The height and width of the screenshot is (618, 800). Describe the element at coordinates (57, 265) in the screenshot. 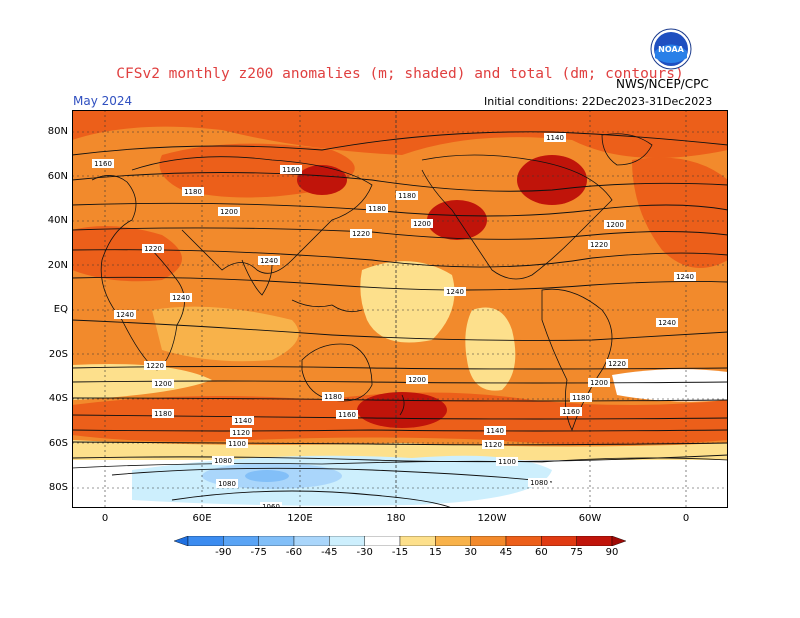

I see `lat-label-20n: 20N` at that location.